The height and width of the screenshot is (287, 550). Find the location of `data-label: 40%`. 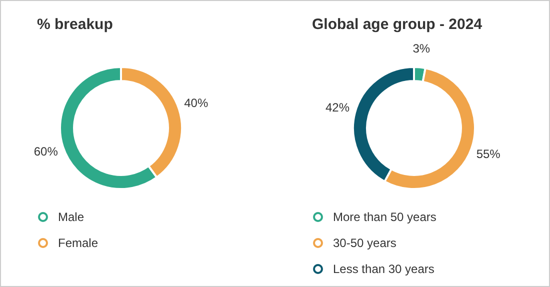

data-label: 40% is located at coordinates (196, 103).